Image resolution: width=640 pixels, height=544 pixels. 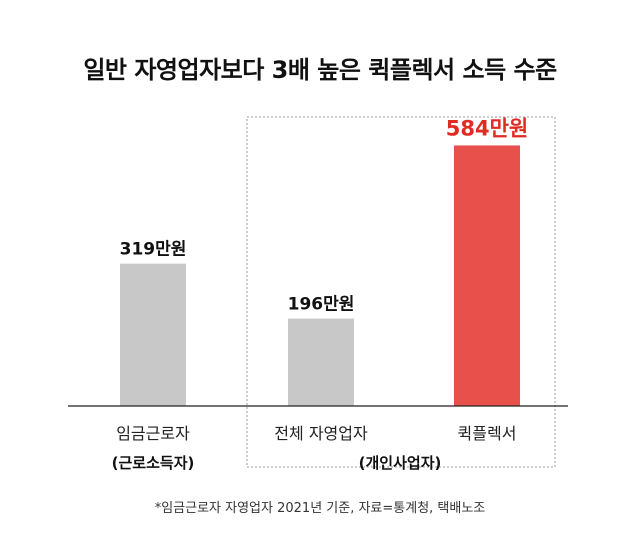 What do you see at coordinates (320, 508) in the screenshot?
I see `footnote: *임금근로자 자영업자 2021년 기준, 자료=통계청, 택배노조` at bounding box center [320, 508].